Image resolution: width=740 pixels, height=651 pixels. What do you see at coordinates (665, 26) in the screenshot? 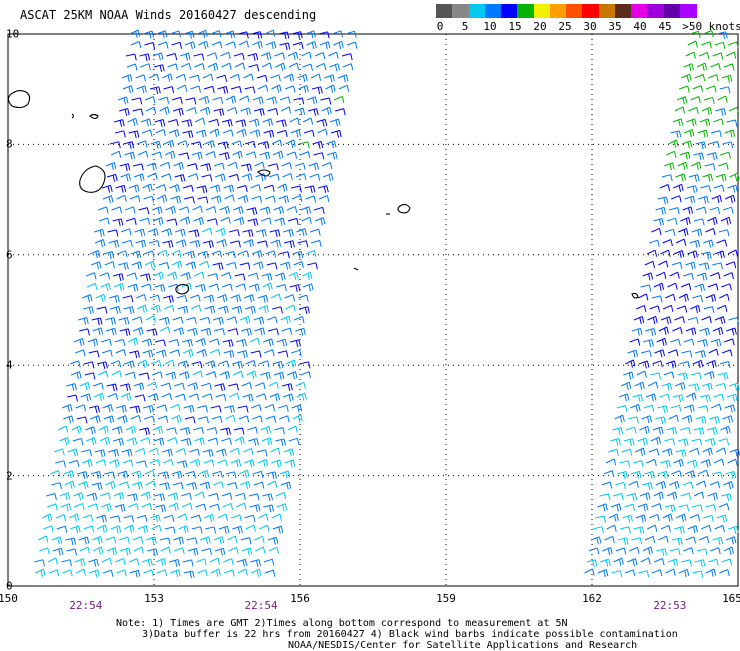
I see `colorbar-label: 45` at bounding box center [665, 26].